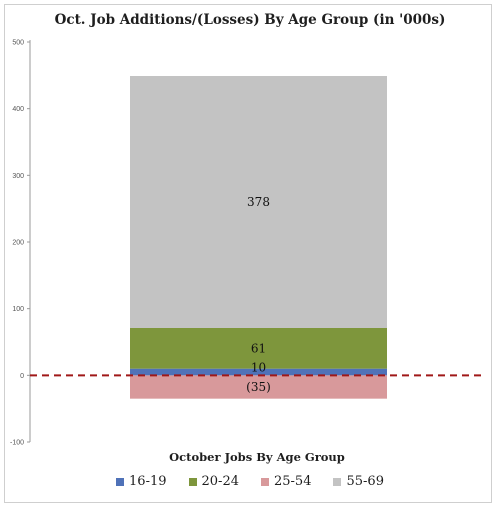 Image resolution: width=500 pixels, height=509 pixels. What do you see at coordinates (258, 294) in the screenshot?
I see `bar-labels-group: 378 61 10 (35)` at bounding box center [258, 294].